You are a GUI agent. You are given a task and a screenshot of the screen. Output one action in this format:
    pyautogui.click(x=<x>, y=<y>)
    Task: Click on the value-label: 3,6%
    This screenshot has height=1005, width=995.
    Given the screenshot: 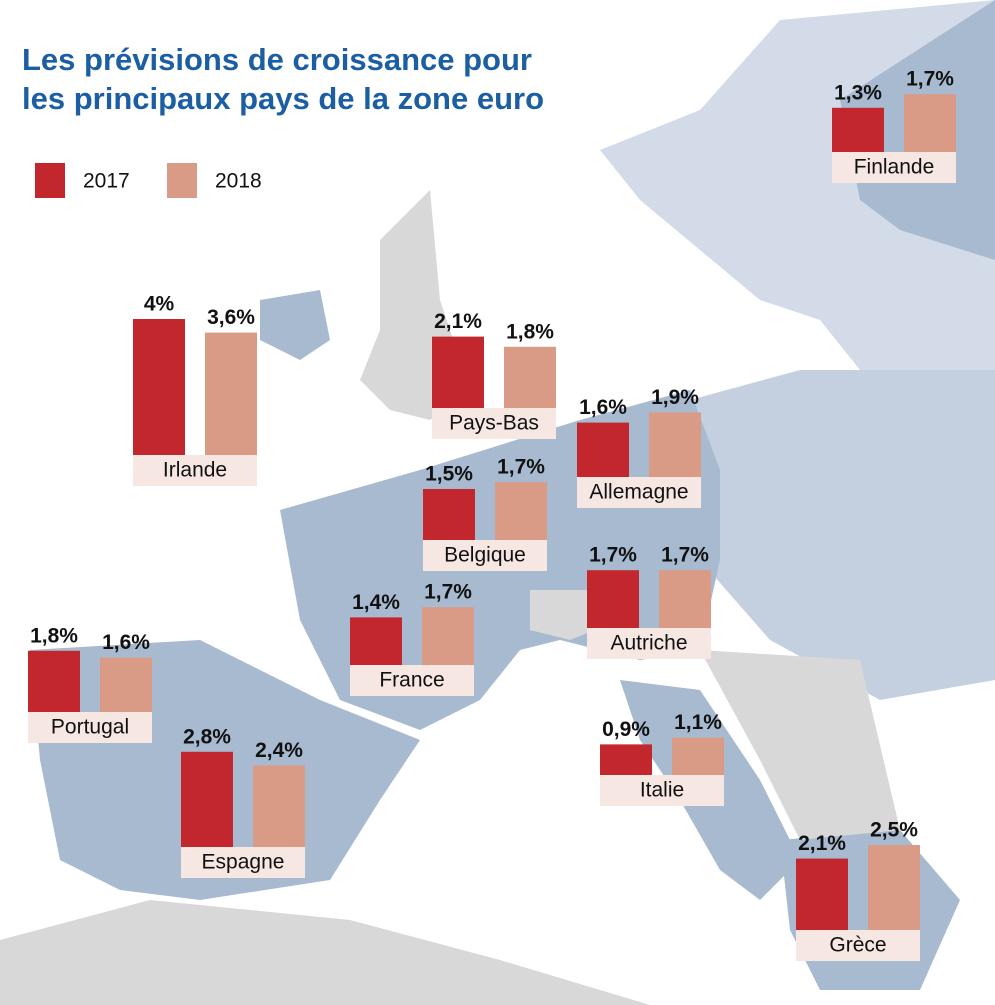 What is the action you would take?
    pyautogui.click(x=231, y=317)
    